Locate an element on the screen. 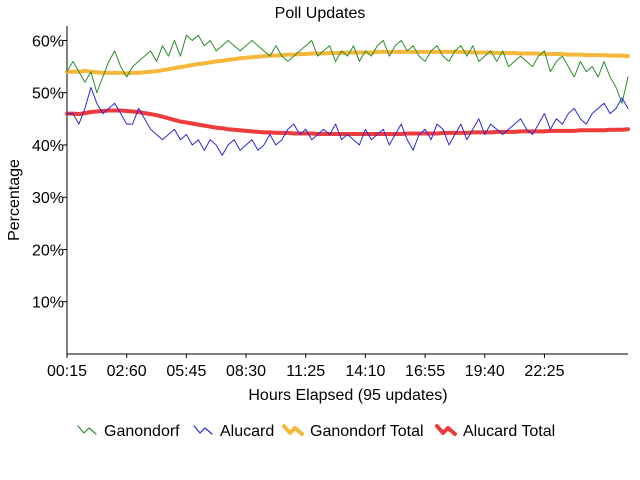  legend-swatch-ganondorf is located at coordinates (87, 430).